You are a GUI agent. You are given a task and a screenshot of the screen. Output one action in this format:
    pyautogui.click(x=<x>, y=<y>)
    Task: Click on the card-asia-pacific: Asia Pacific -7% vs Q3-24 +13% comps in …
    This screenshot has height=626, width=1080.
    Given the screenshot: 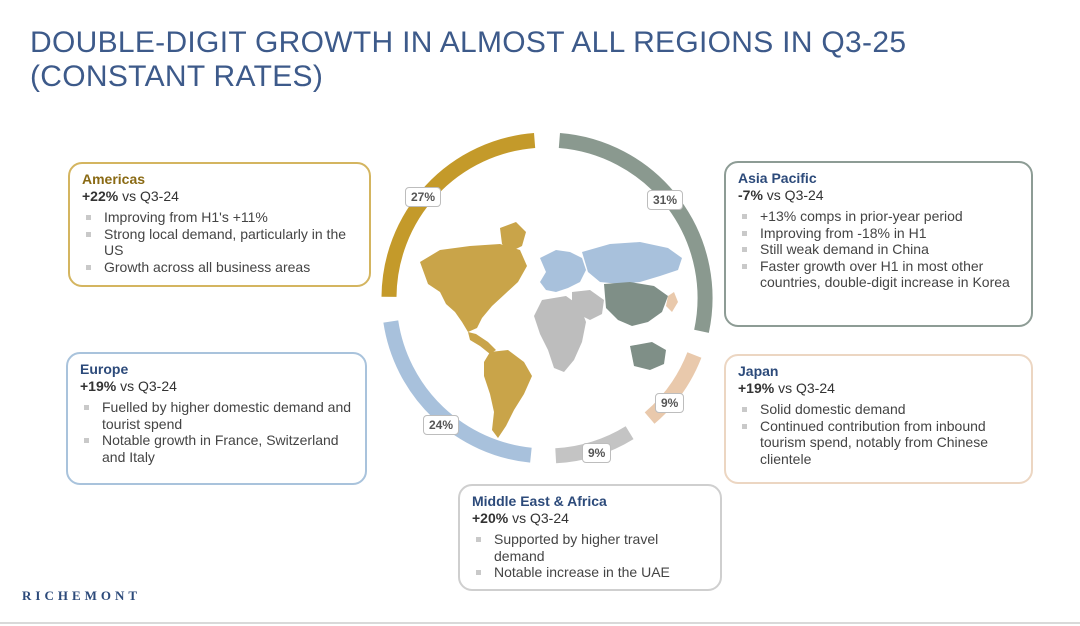 What is the action you would take?
    pyautogui.click(x=878, y=244)
    